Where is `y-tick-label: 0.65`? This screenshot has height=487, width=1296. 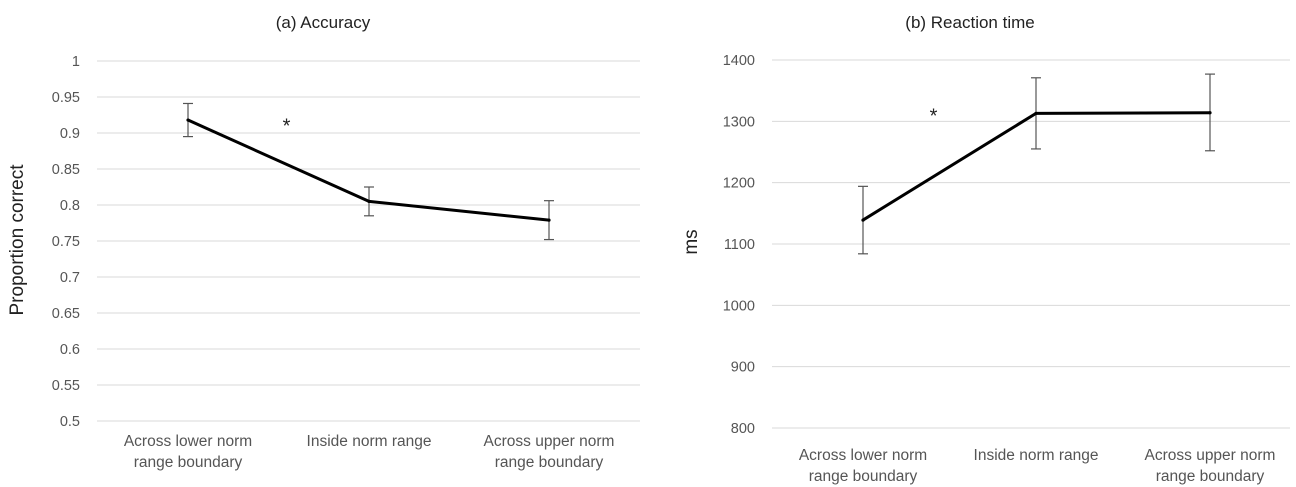 y-tick-label: 0.65 is located at coordinates (66, 314).